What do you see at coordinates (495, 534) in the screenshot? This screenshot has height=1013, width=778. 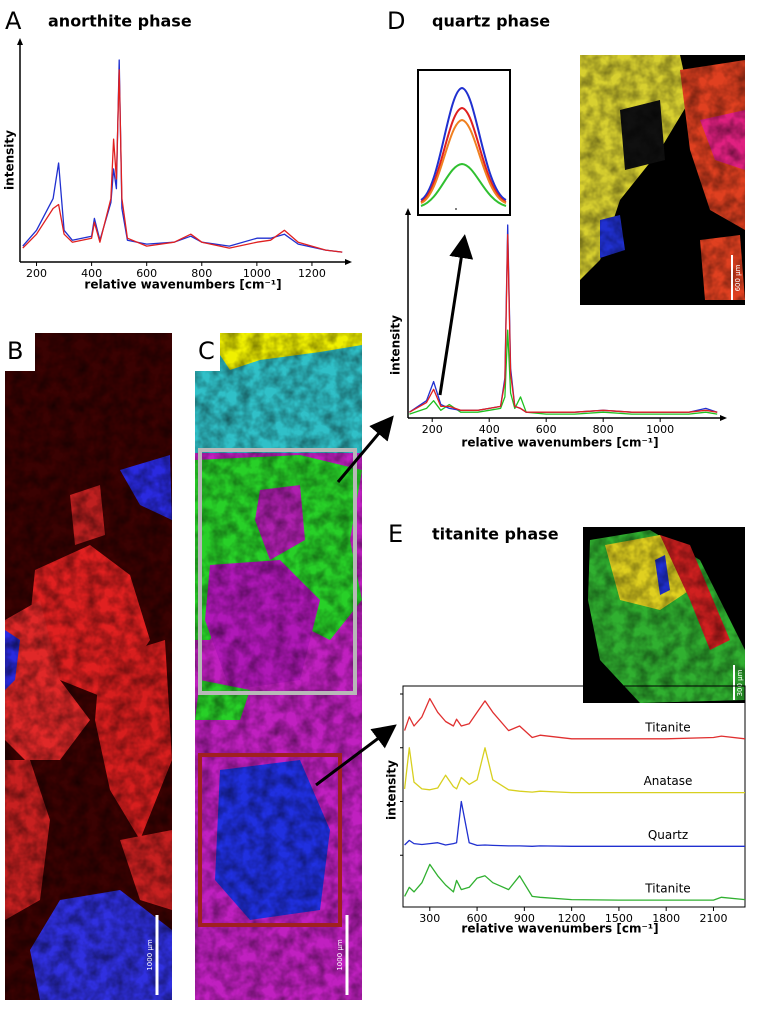 I see `panel-title: titanite phase` at bounding box center [495, 534].